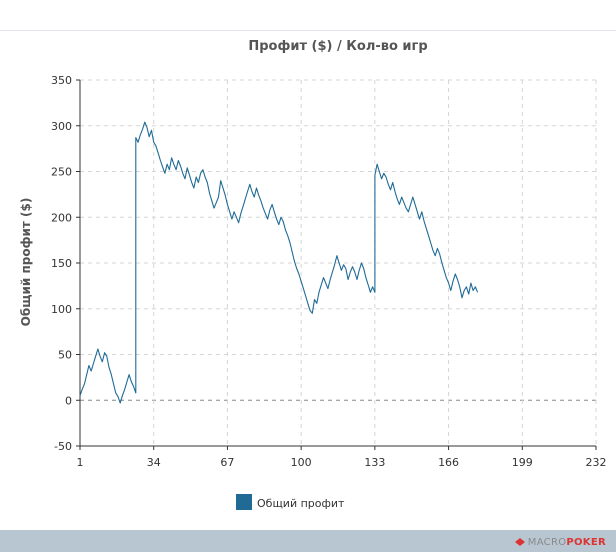  What do you see at coordinates (522, 462) in the screenshot?
I see `x-tick-label: 199` at bounding box center [522, 462].